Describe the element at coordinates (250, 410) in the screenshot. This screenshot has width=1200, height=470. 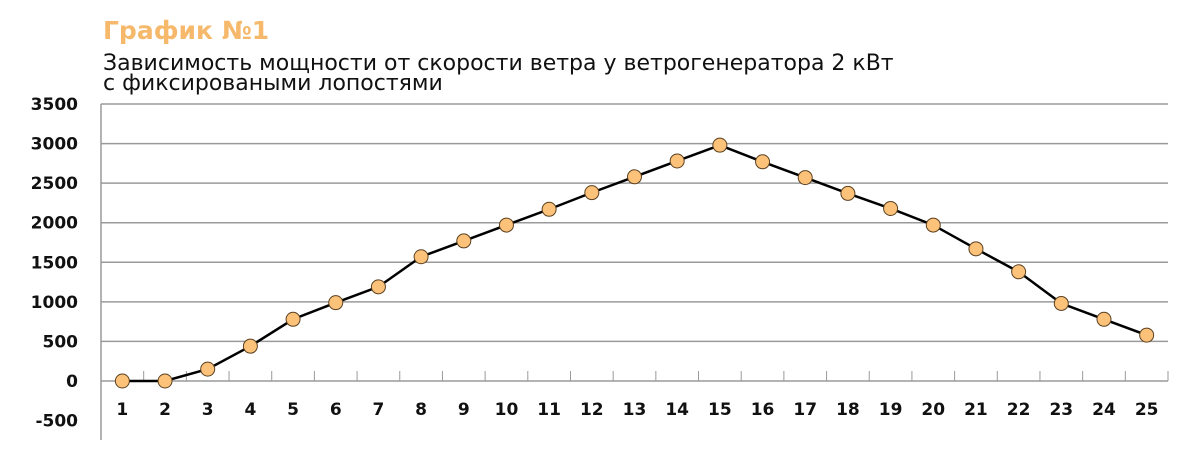
I see `x-tick-label: 4` at that location.